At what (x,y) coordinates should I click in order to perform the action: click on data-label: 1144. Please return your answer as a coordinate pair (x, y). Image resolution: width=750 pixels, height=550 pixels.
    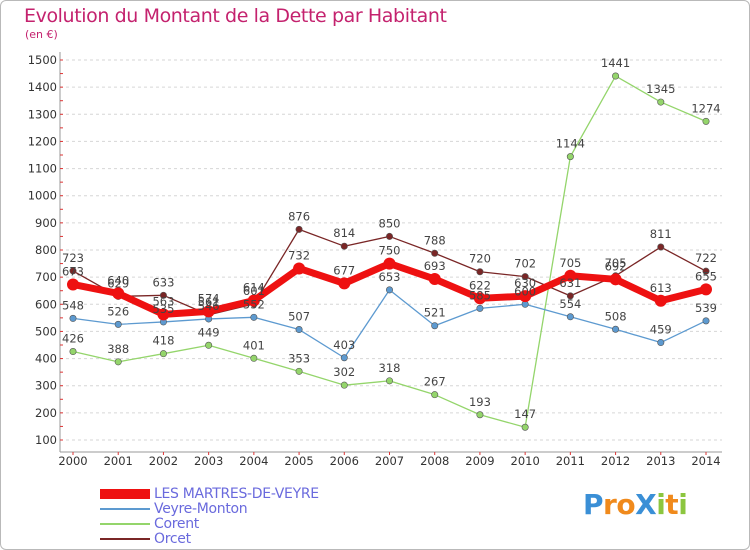
    Looking at the image, I should click on (570, 144).